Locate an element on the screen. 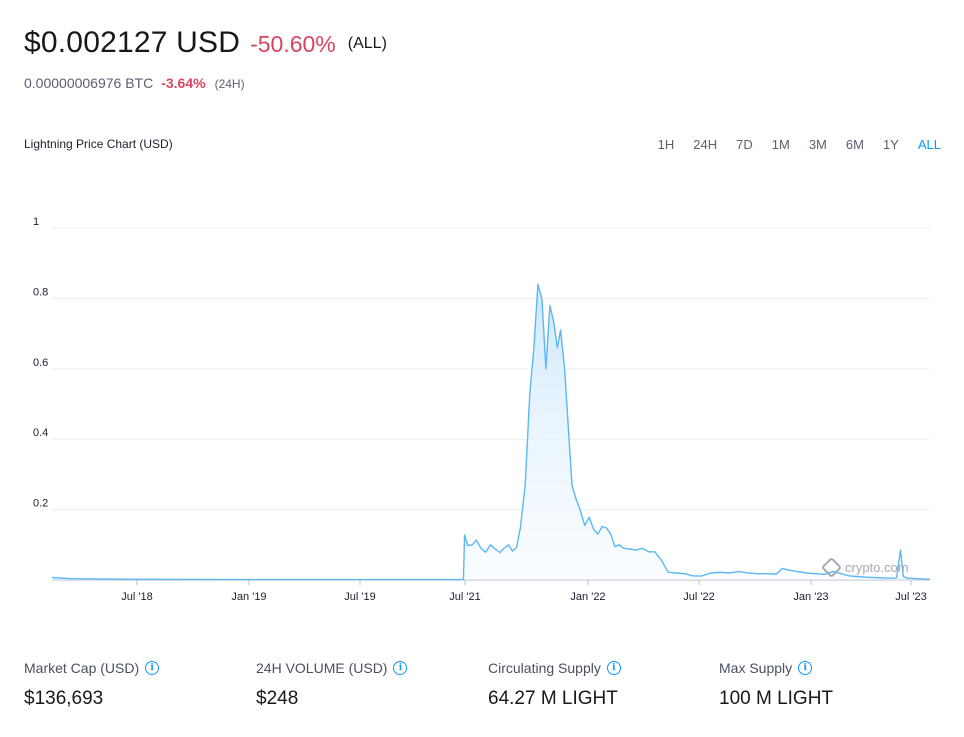 This screenshot has width=964, height=737. tab-1y: 1Y is located at coordinates (890, 144).